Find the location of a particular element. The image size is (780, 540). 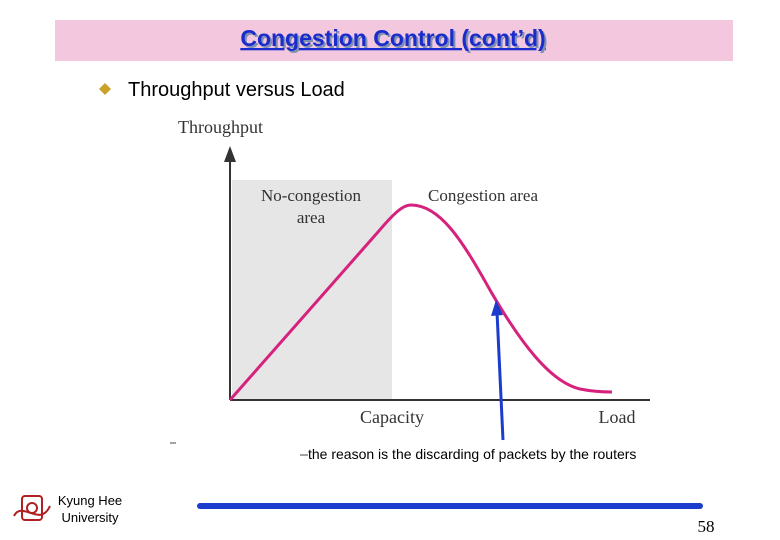

y-axis-label: Throughput is located at coordinates (220, 127).